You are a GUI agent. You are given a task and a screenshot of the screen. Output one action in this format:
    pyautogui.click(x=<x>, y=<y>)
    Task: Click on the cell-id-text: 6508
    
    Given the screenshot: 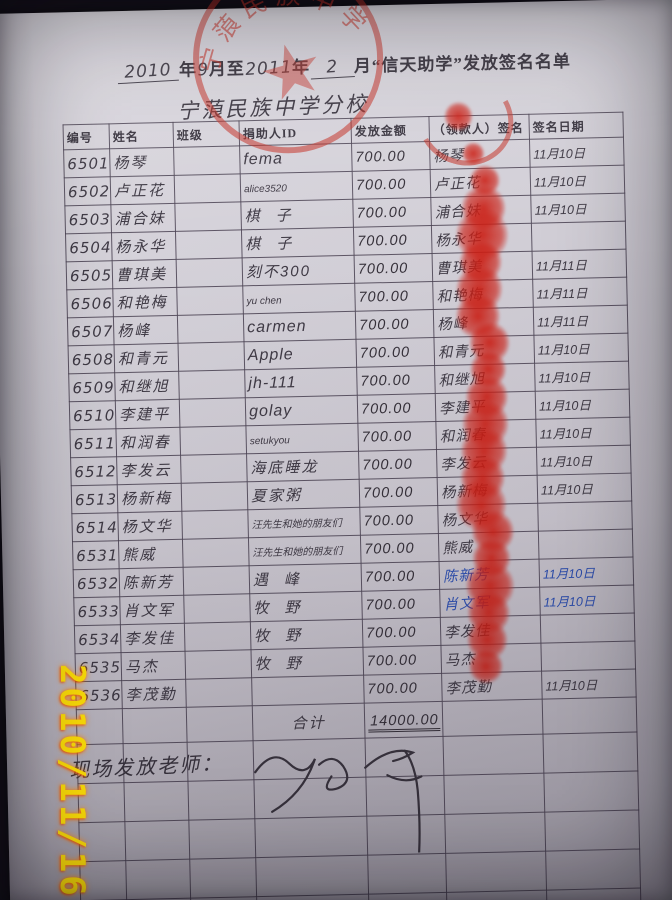 What is the action you would take?
    pyautogui.click(x=93, y=359)
    